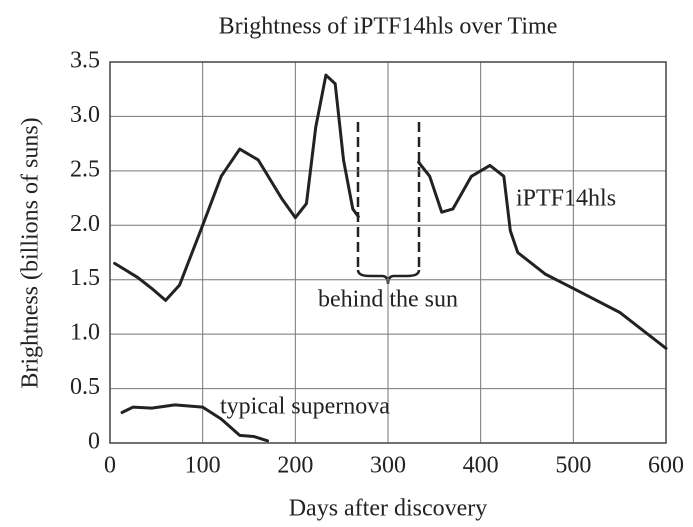 The image size is (693, 527). Describe the element at coordinates (481, 466) in the screenshot. I see `x-tick-label: 400` at that location.